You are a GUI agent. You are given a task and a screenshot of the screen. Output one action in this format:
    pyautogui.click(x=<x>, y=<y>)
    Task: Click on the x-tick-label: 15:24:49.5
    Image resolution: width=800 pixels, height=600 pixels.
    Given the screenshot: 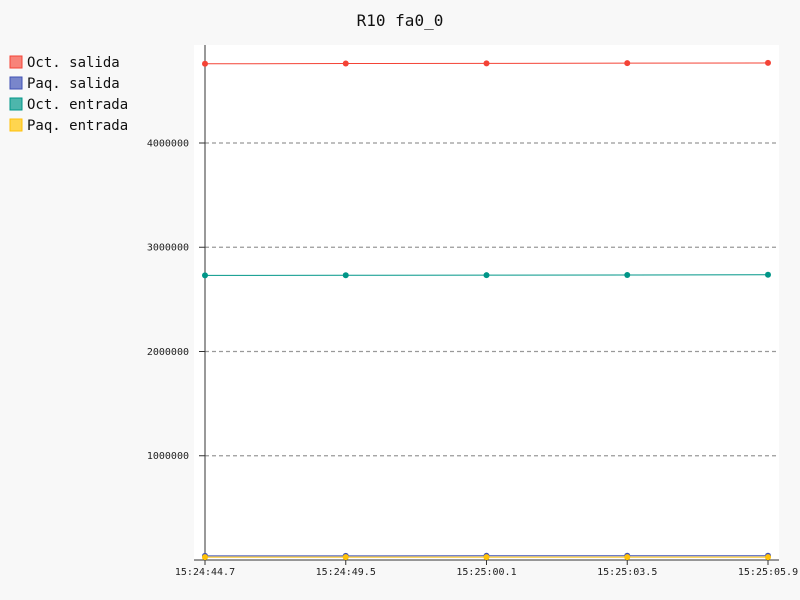 What is the action you would take?
    pyautogui.click(x=346, y=572)
    